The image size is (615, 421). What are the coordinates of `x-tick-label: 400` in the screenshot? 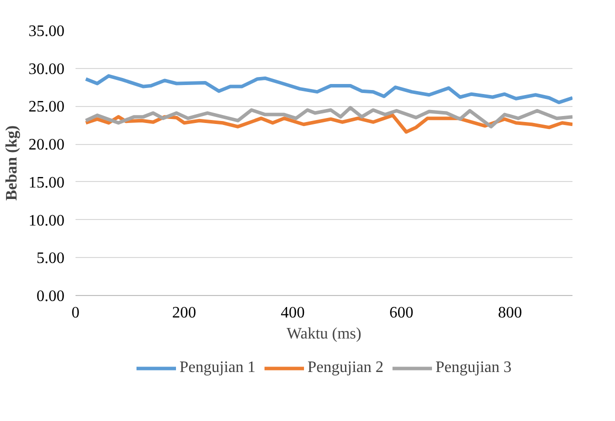 It's located at (292, 313).